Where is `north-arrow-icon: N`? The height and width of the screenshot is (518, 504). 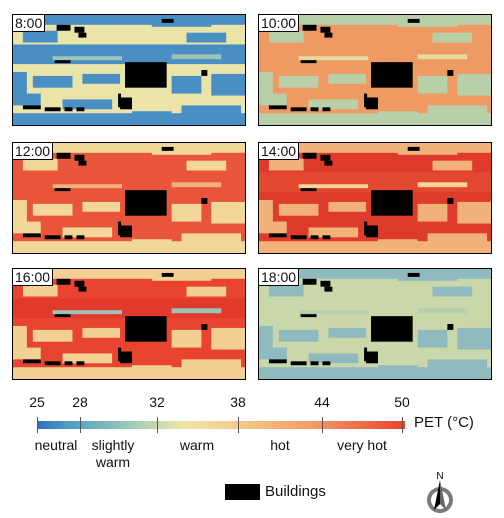 north-arrow-icon: N is located at coordinates (440, 492).